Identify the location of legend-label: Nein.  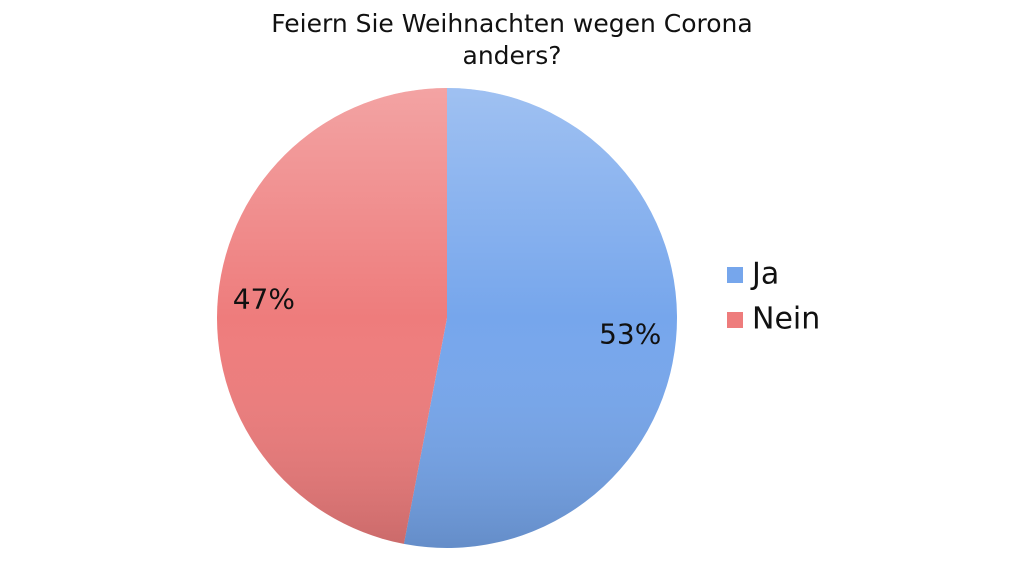
(786, 319).